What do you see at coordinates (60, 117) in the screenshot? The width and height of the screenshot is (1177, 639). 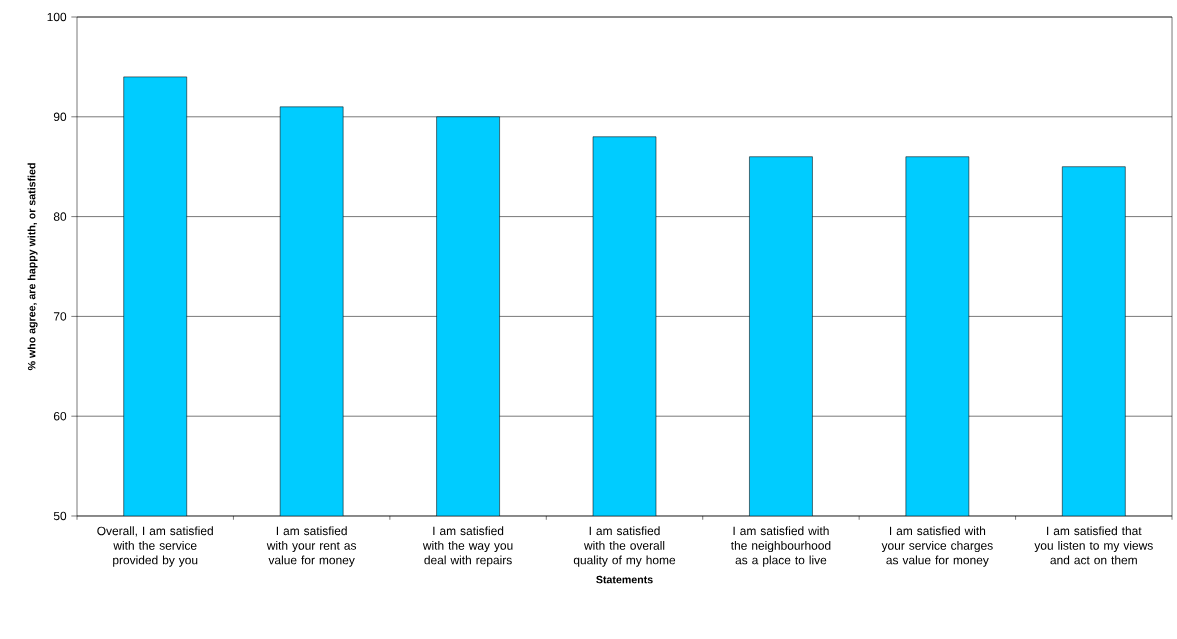 I see `y-tick-label: 90` at bounding box center [60, 117].